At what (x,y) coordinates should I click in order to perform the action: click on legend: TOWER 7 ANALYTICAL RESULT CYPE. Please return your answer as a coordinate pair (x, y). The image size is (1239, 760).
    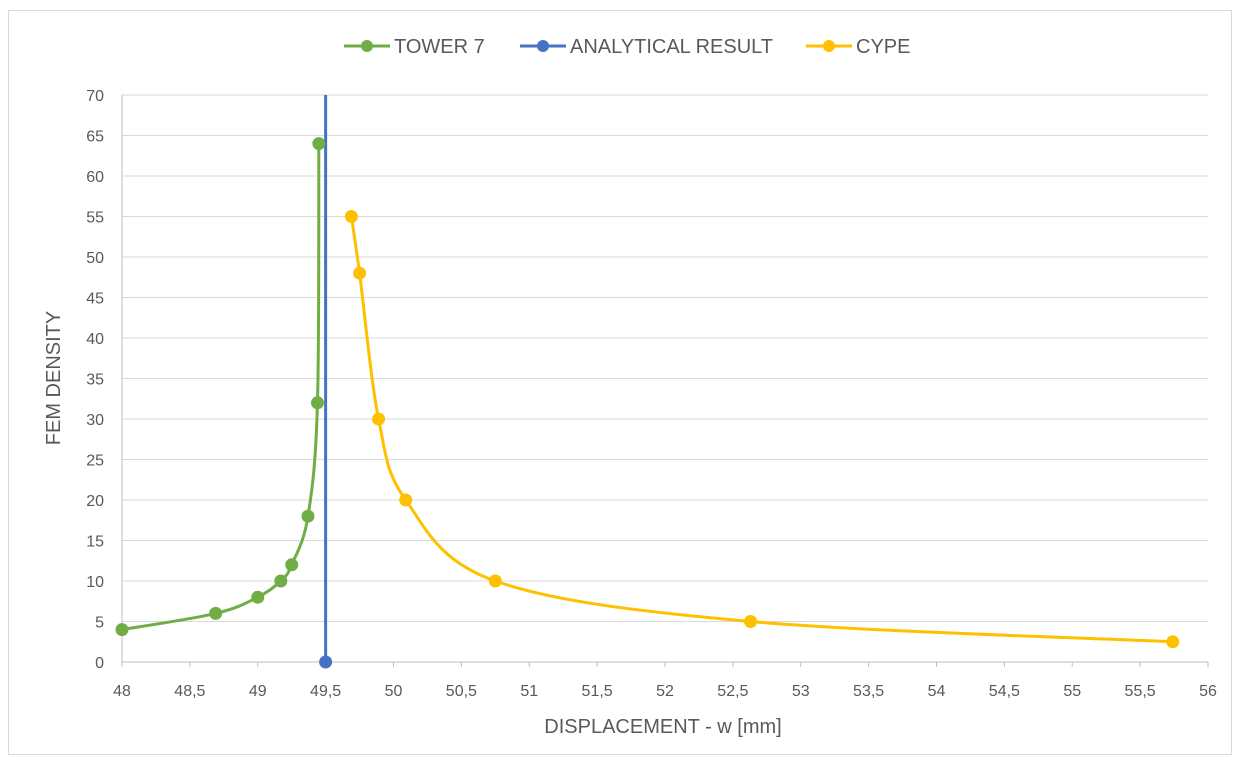
    Looking at the image, I should click on (627, 47).